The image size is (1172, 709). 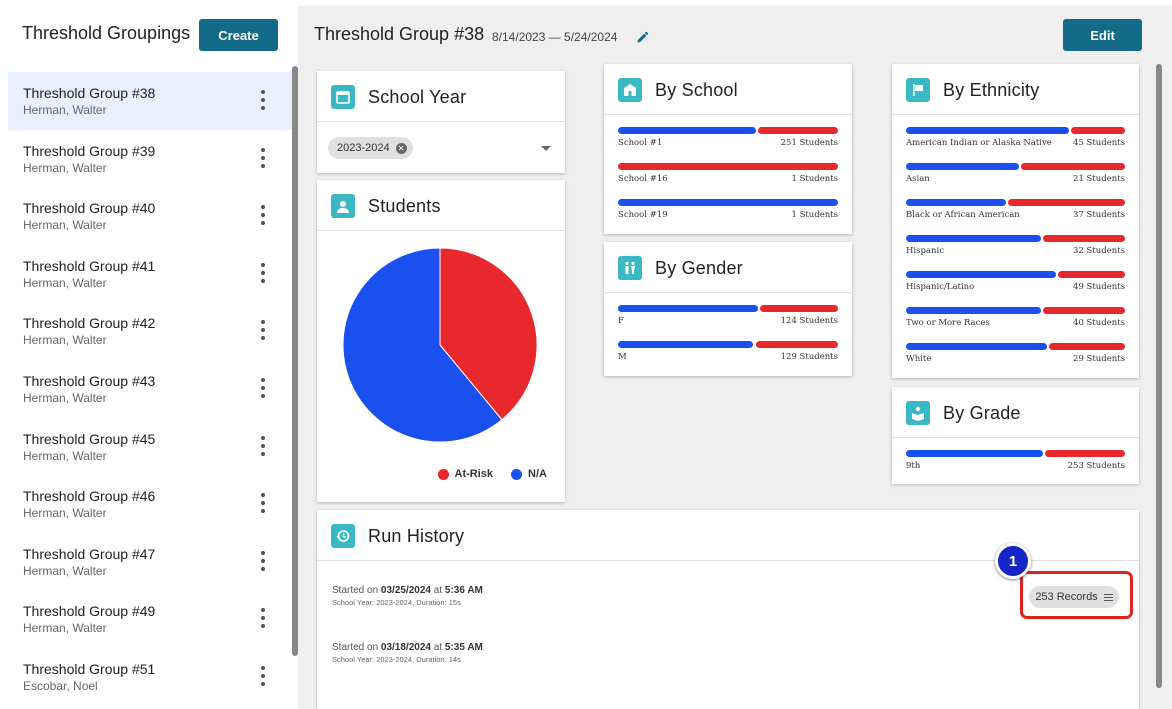 I want to click on sidebar-item: Threshold Group #42 Herman, Walter, so click(x=150, y=331).